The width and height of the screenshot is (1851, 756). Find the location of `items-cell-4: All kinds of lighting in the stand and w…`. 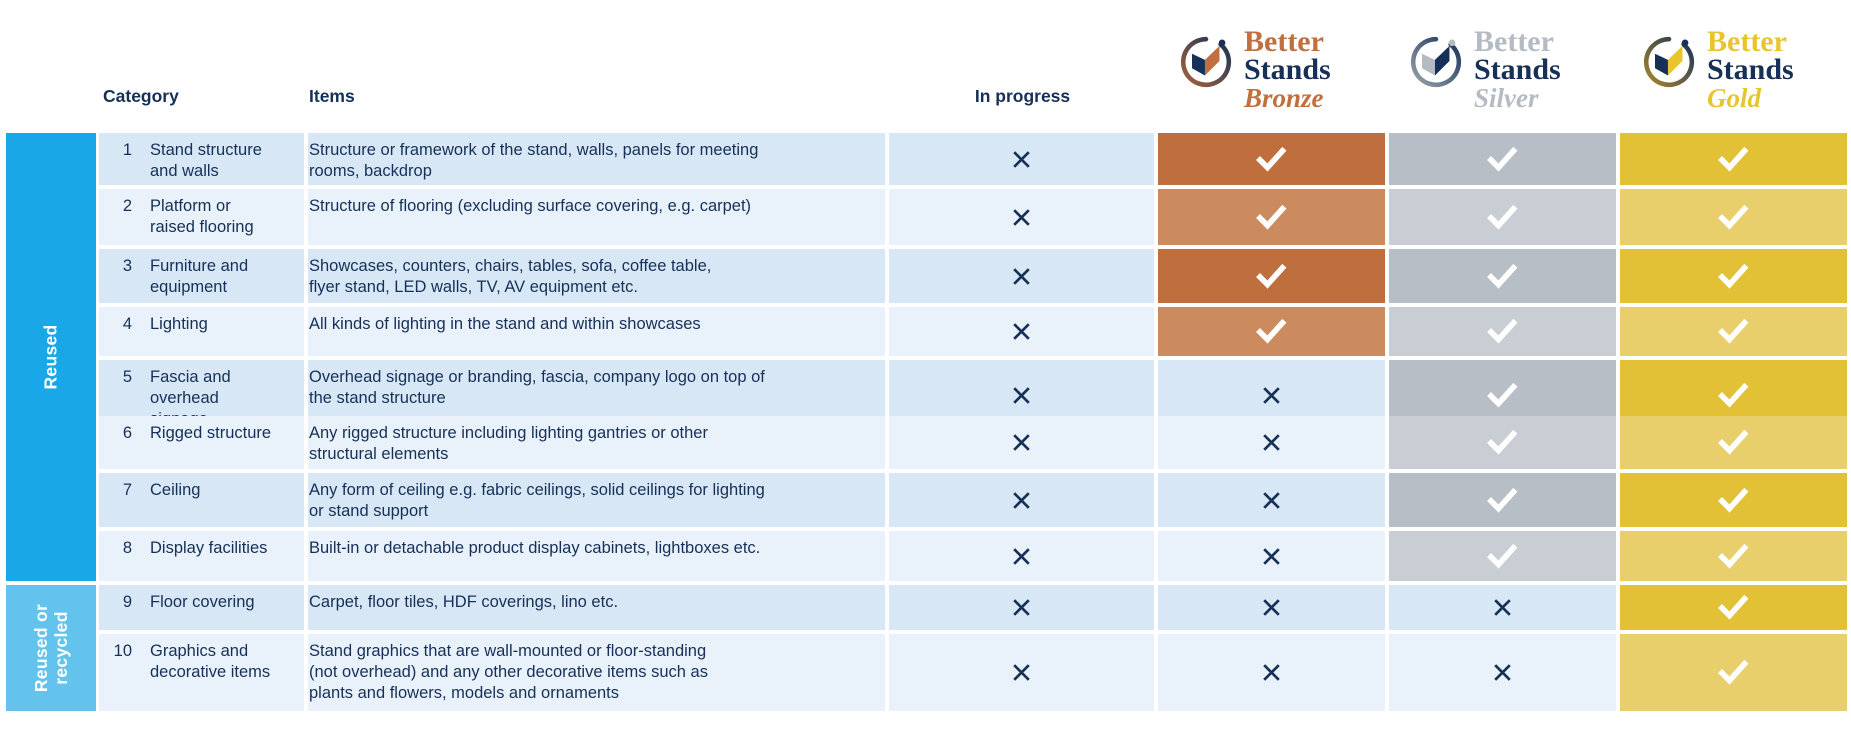

items-cell-4: All kinds of lighting in the stand and w… is located at coordinates (596, 331).